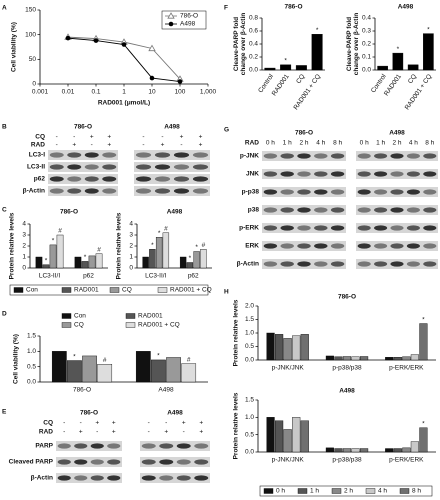  What do you see at coordinates (31, 366) in the screenshot?
I see `y-tick-label: 0.5` at bounding box center [31, 366].